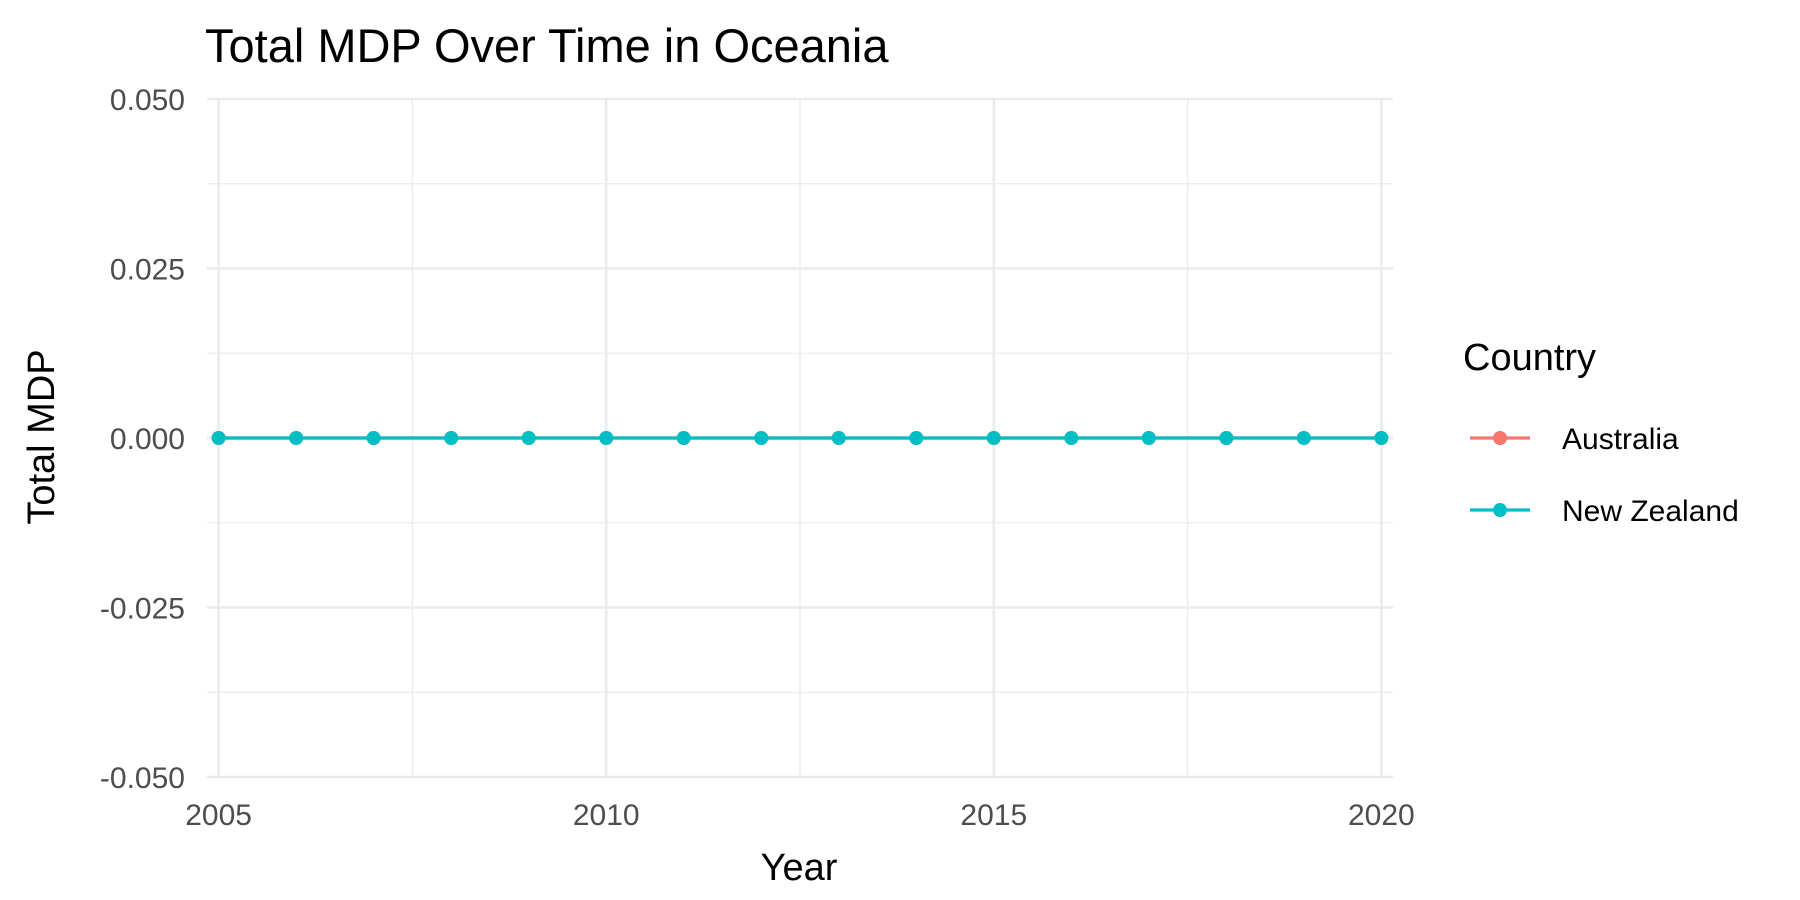 This screenshot has width=1800, height=900. Describe the element at coordinates (42, 436) in the screenshot. I see `y-axis-title: Total MDP` at that location.